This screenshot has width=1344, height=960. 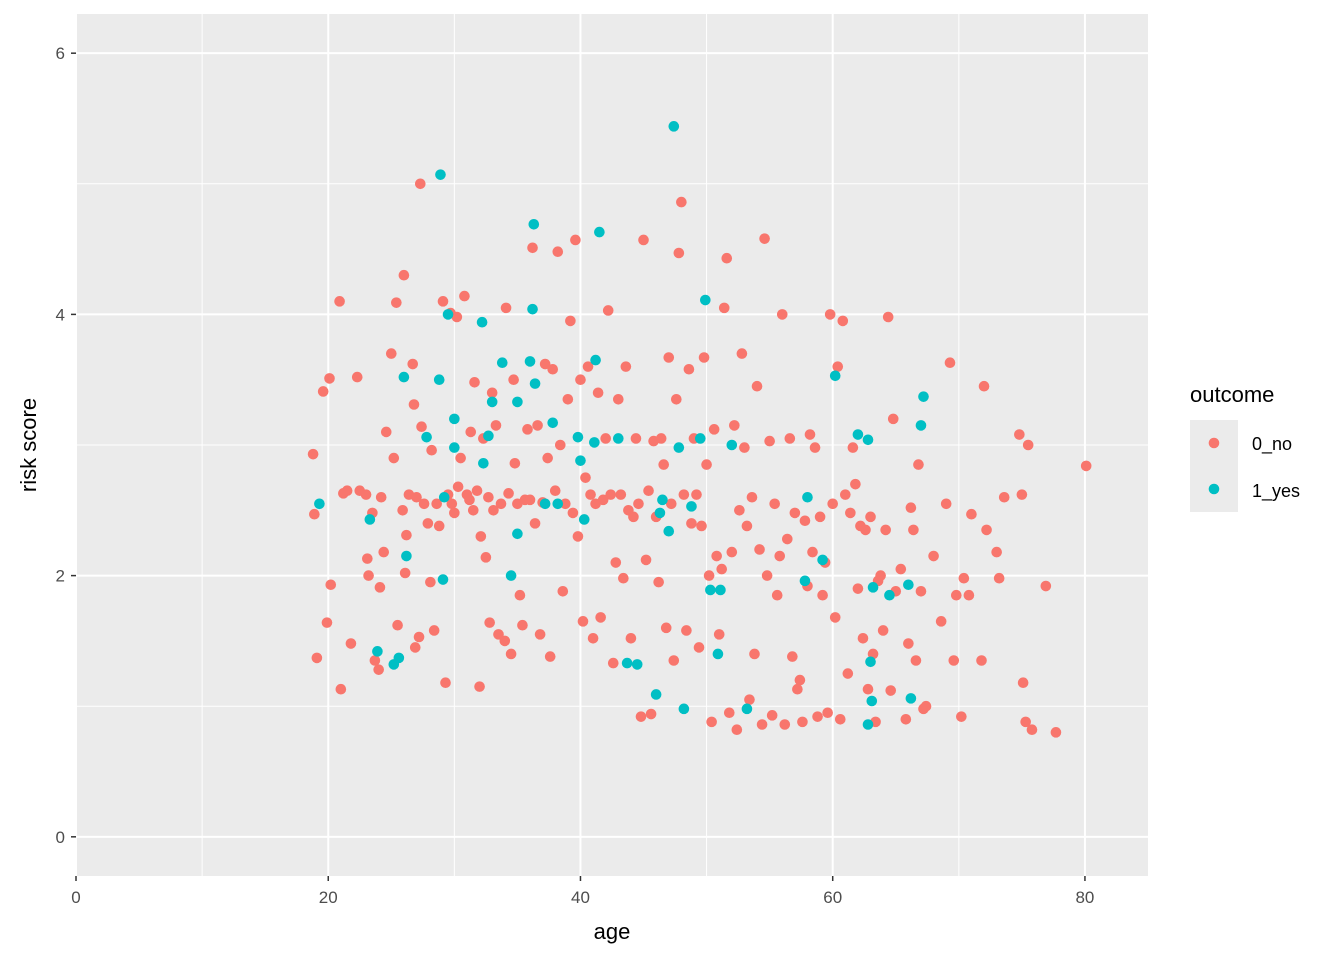 What do you see at coordinates (60, 576) in the screenshot?
I see `y-tick-label: 2` at bounding box center [60, 576].